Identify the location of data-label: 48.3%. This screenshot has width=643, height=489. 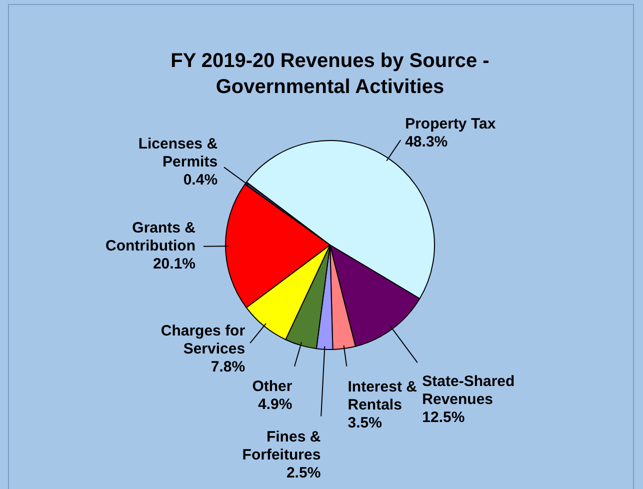
(426, 142).